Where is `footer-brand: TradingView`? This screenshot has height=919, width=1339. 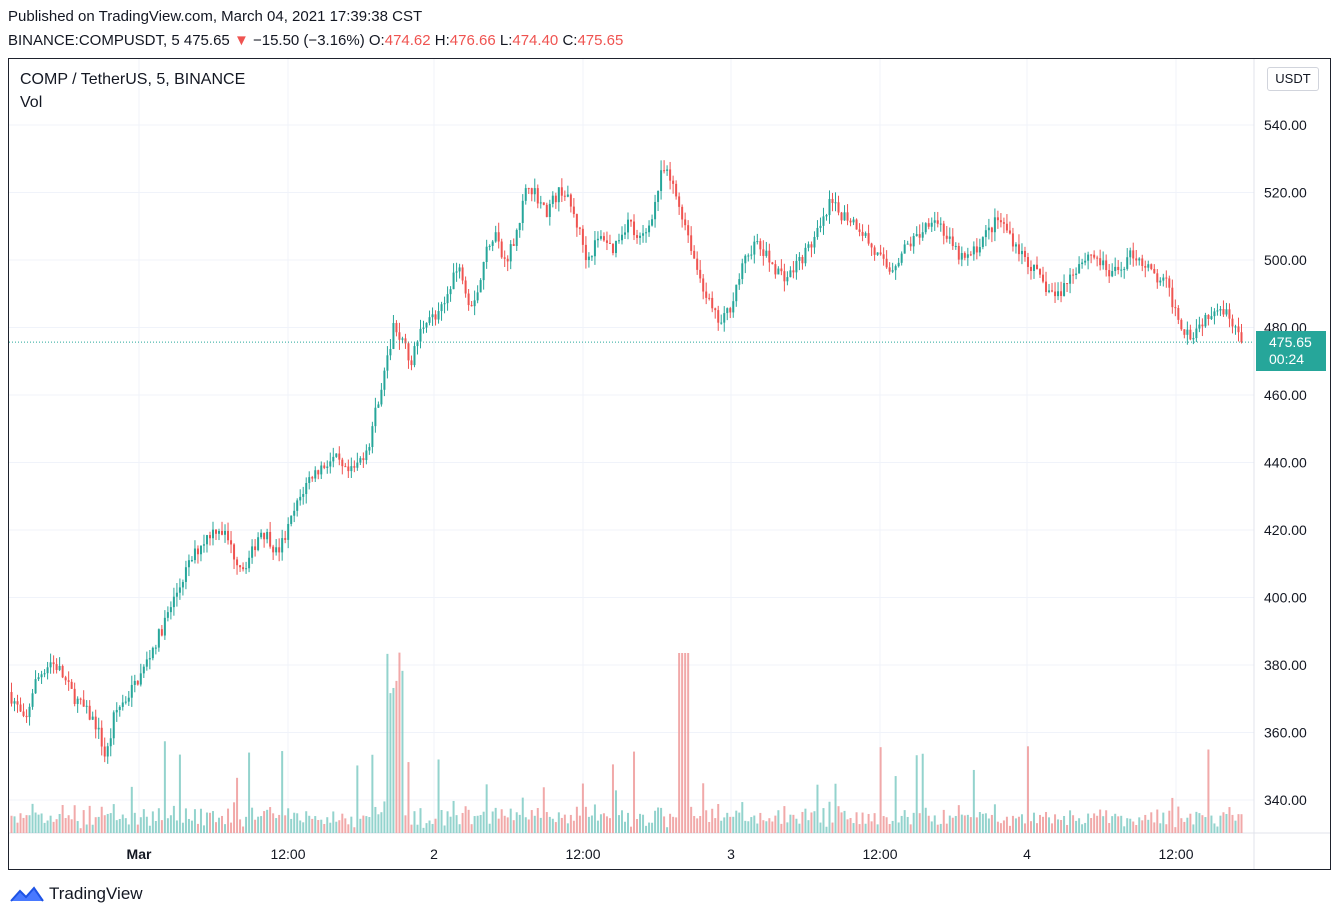
footer-brand: TradingView is located at coordinates (76, 894).